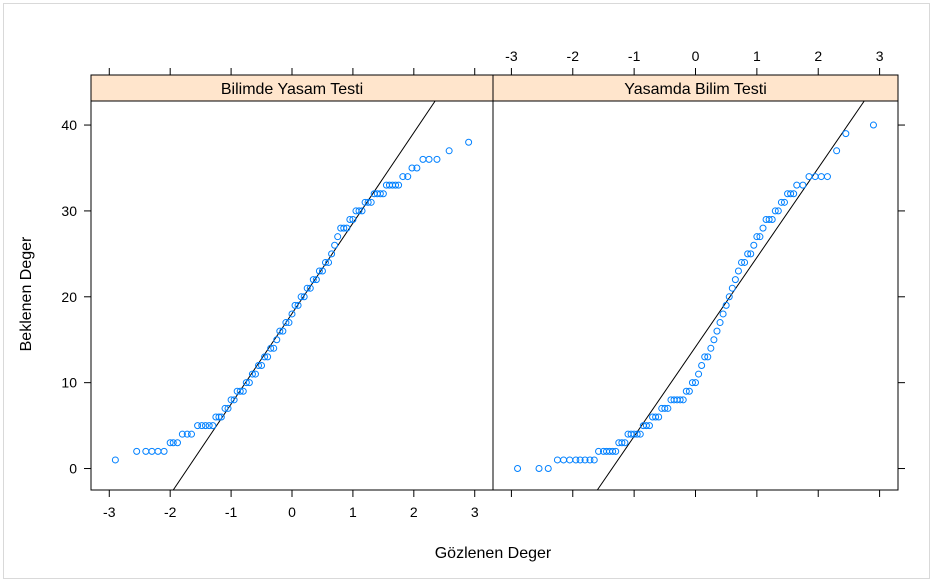 This screenshot has height=585, width=935. I want to click on panel-title: Bilimde Yasam Testi, so click(292, 89).